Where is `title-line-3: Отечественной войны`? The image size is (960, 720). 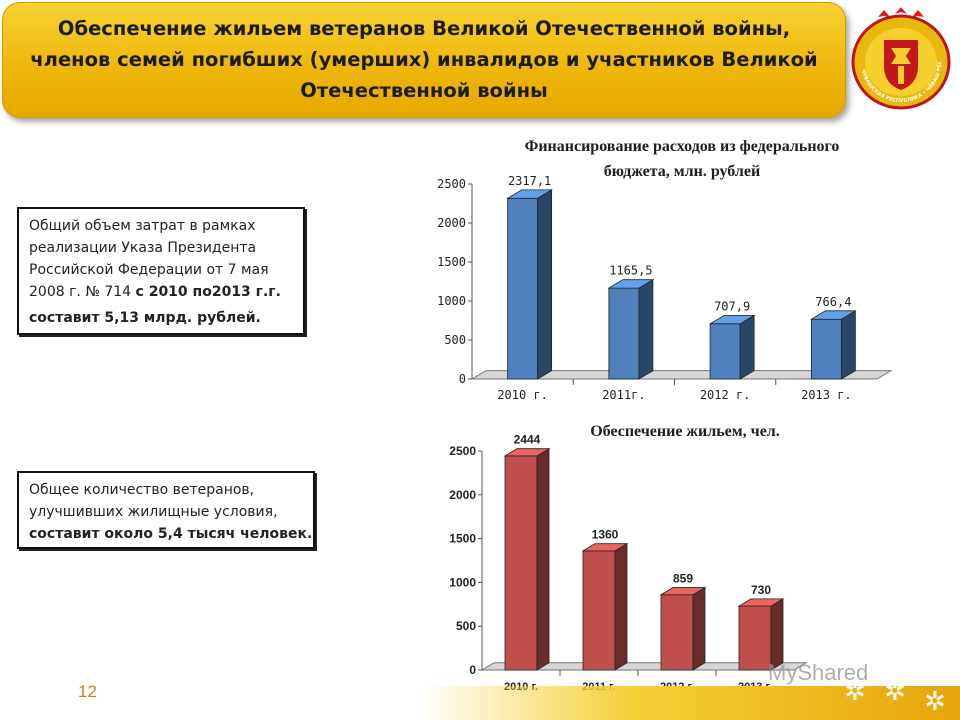 title-line-3: Отечественной войны is located at coordinates (424, 90).